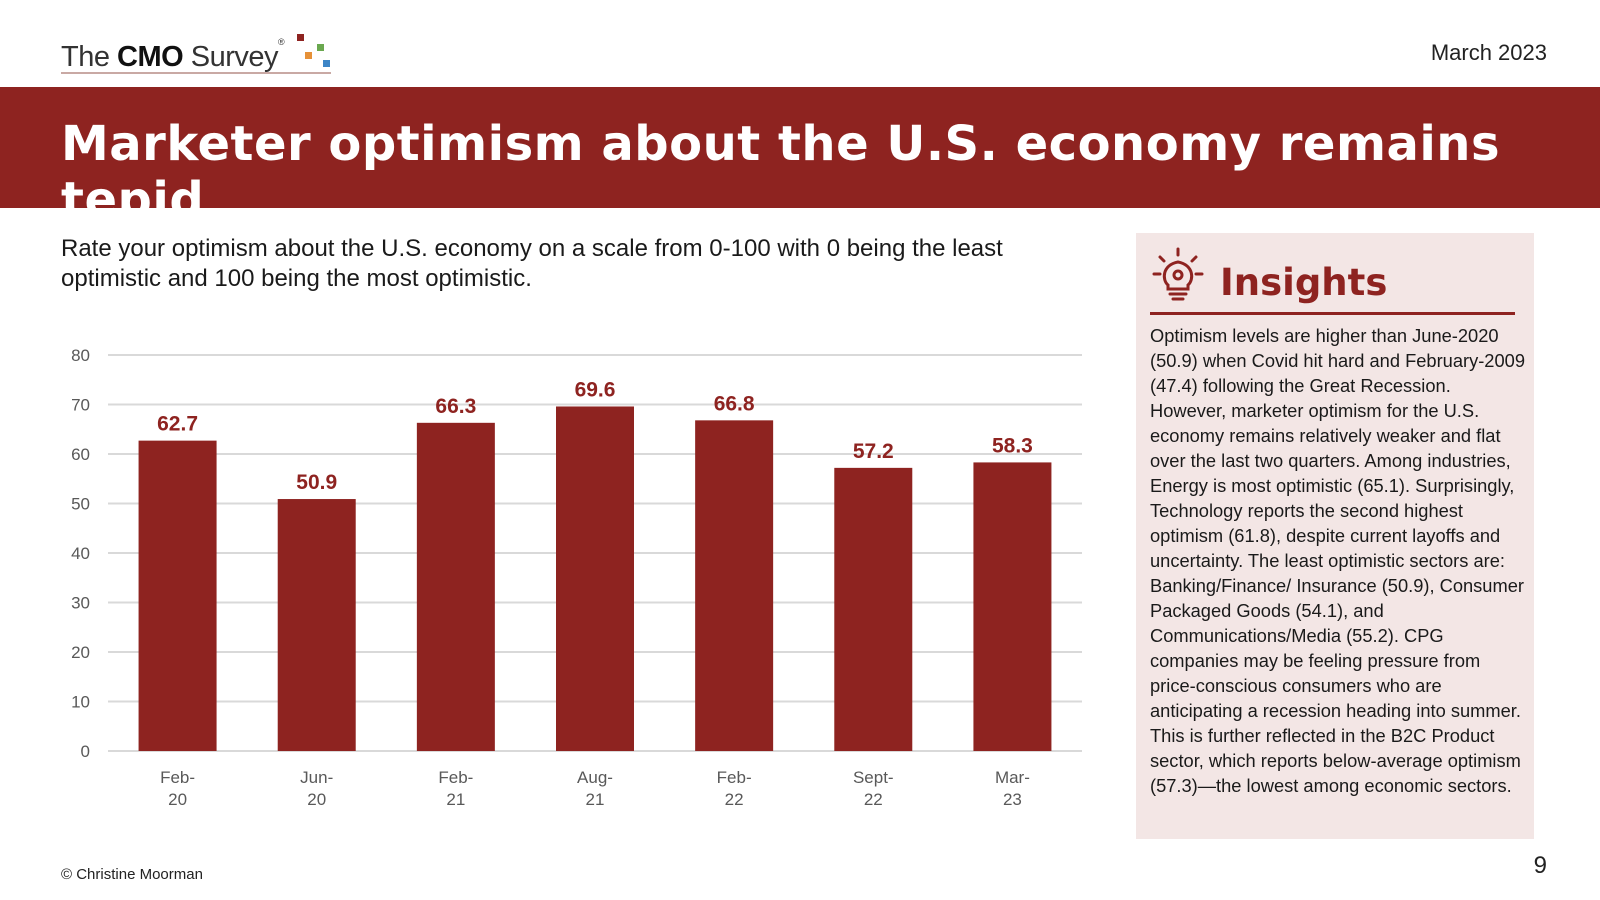 This screenshot has width=1600, height=900. Describe the element at coordinates (595, 389) in the screenshot. I see `bar-value-label: 69.6` at that location.